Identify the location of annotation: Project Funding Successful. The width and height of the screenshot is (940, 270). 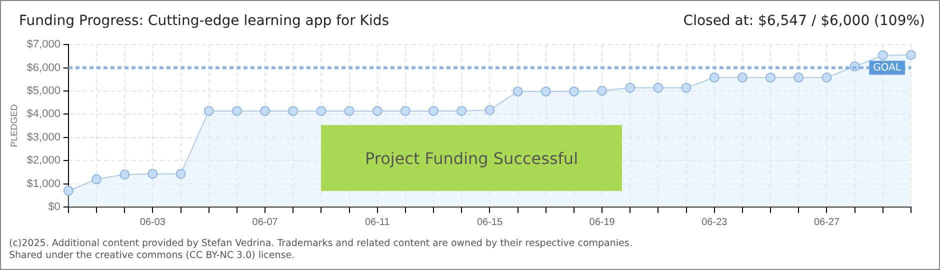
(471, 158).